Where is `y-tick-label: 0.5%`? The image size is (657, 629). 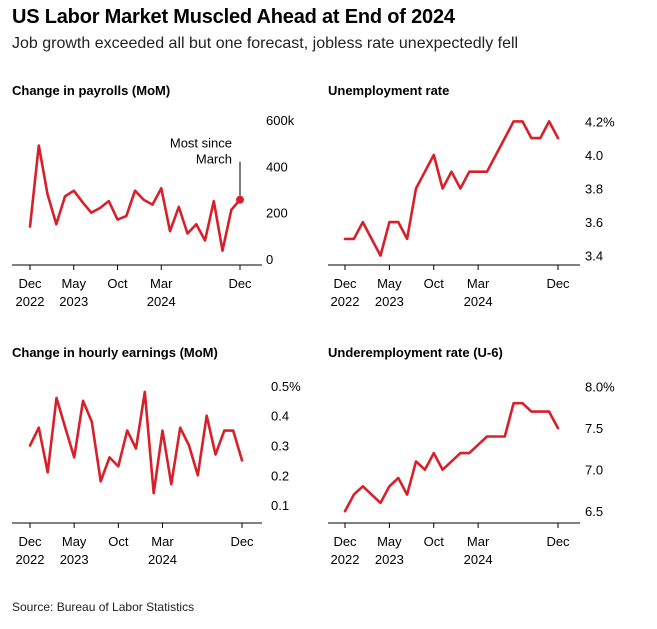
y-tick-label: 0.5% is located at coordinates (286, 386).